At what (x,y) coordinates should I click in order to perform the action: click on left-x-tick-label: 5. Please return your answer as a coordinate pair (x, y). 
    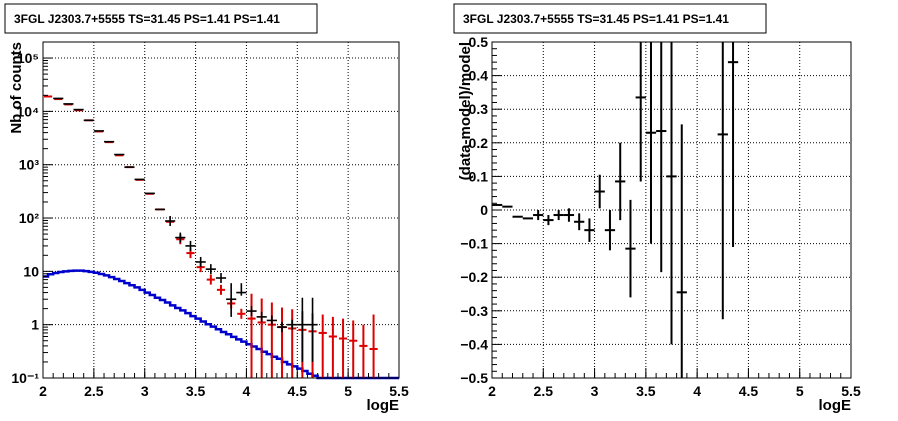
    Looking at the image, I should click on (348, 391).